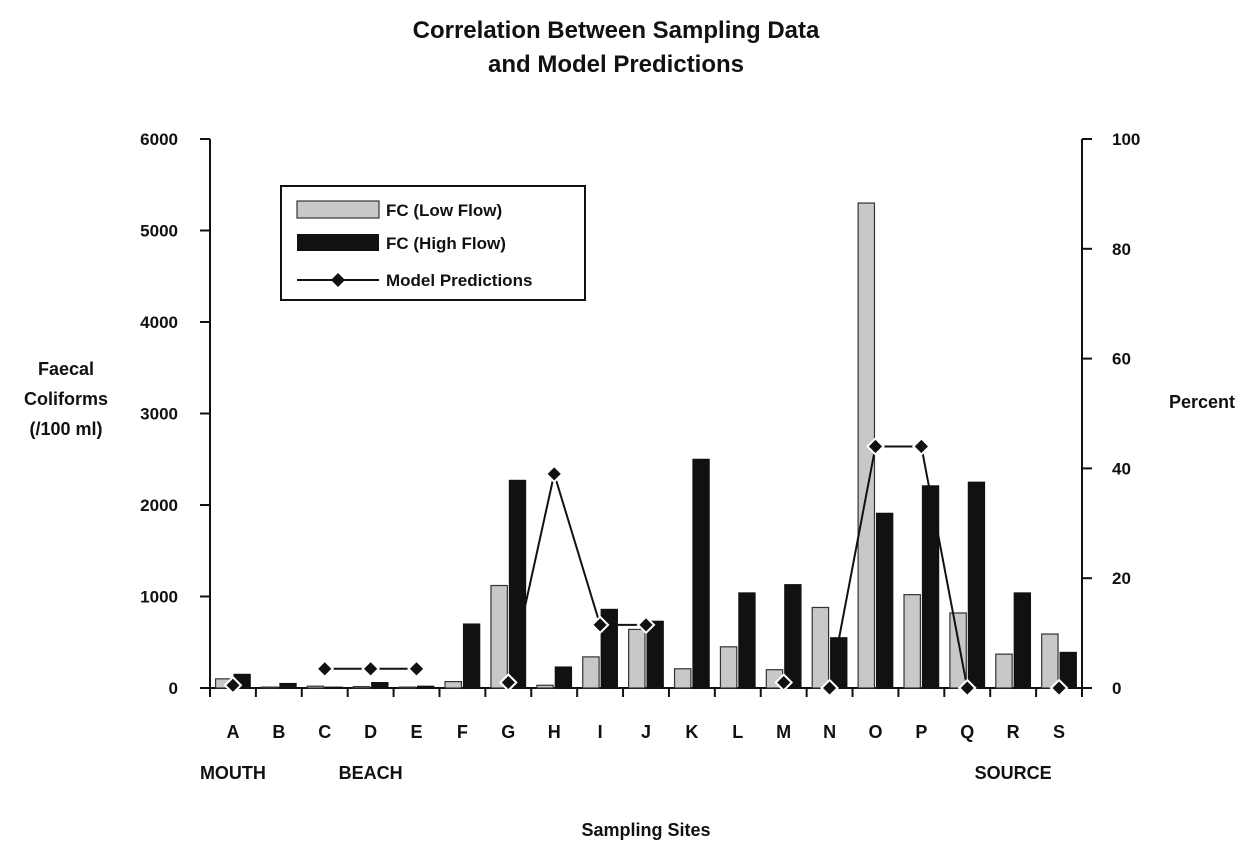  Describe the element at coordinates (453, 684) in the screenshot. I see `bar-low-flow-F` at that location.